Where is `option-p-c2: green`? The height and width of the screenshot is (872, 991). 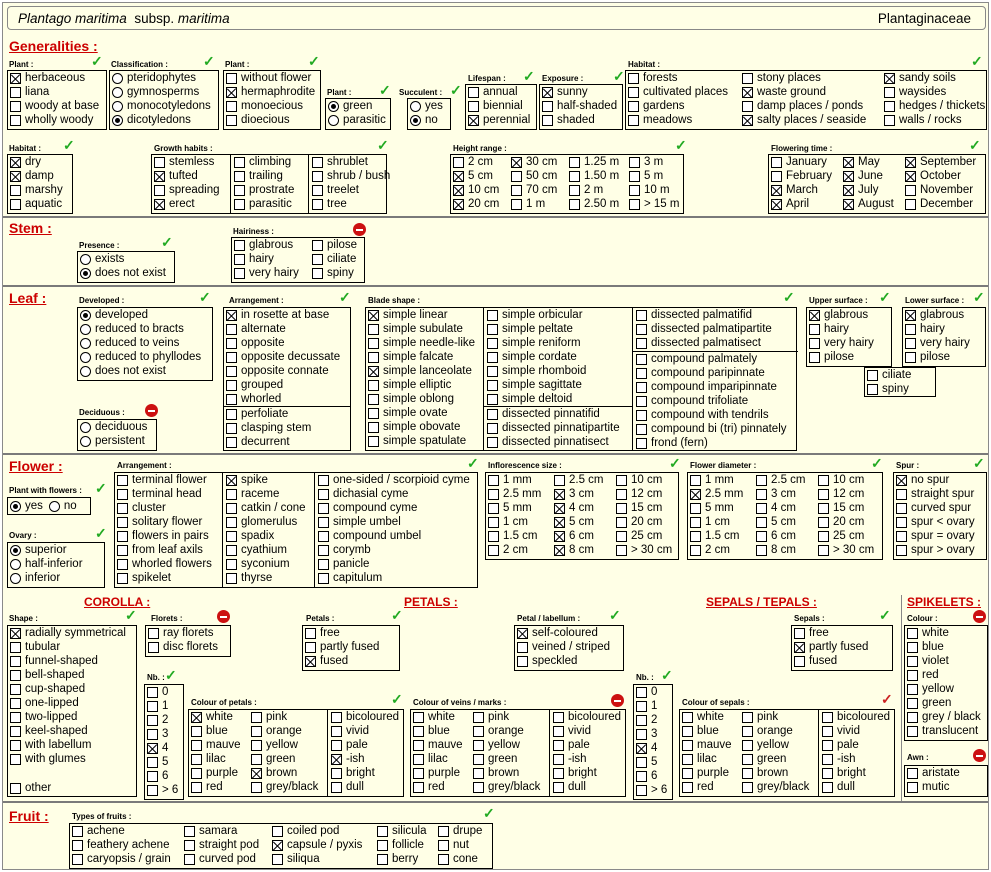
option-p-c2: green is located at coordinates (283, 759).